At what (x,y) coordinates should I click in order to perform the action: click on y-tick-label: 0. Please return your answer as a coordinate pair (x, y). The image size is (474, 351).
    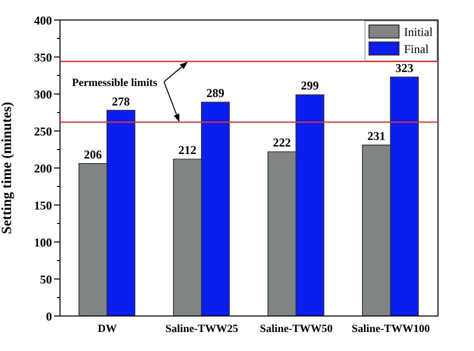
    Looking at the image, I should click on (49, 316).